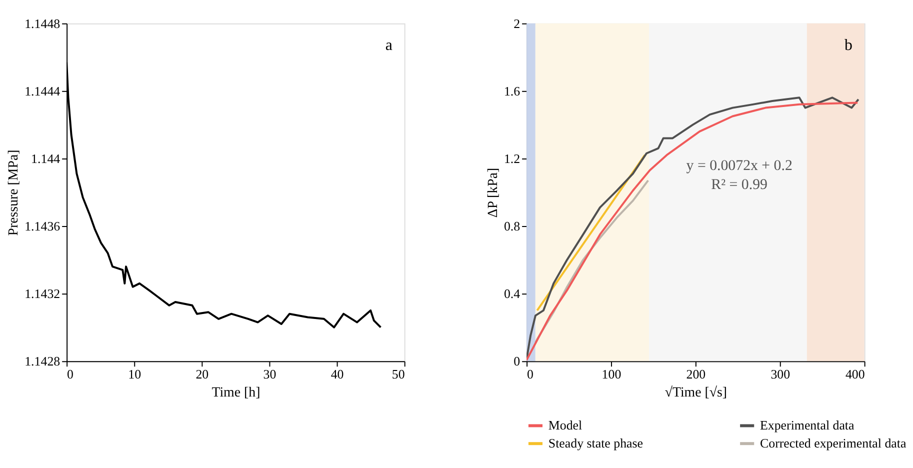 The image size is (913, 468). Describe the element at coordinates (42, 90) in the screenshot. I see `y-tick-label: 1.1444` at that location.